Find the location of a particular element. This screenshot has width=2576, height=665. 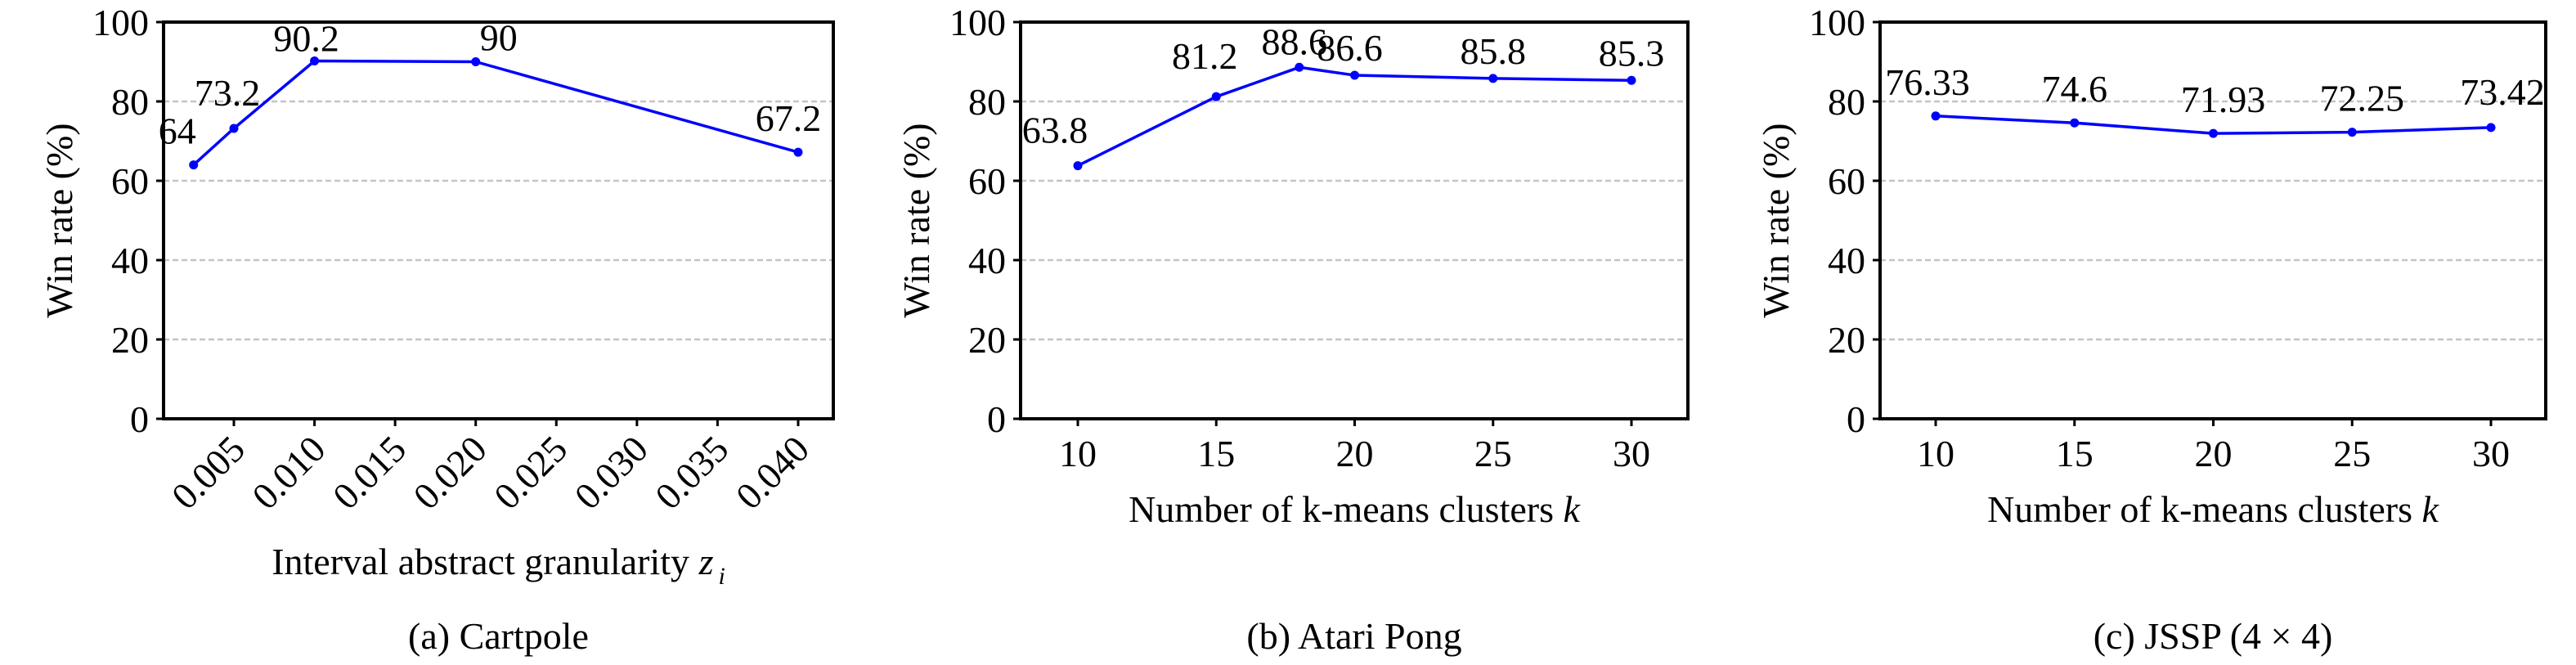

data-value-label: 74.6 is located at coordinates (2075, 89).